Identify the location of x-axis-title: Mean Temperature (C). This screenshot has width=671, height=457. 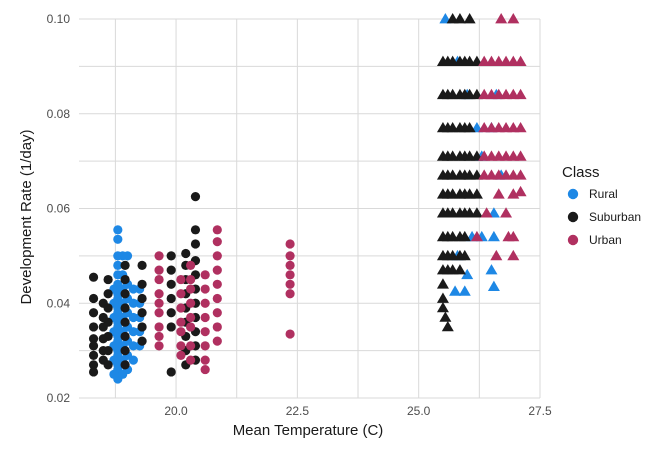
(308, 430).